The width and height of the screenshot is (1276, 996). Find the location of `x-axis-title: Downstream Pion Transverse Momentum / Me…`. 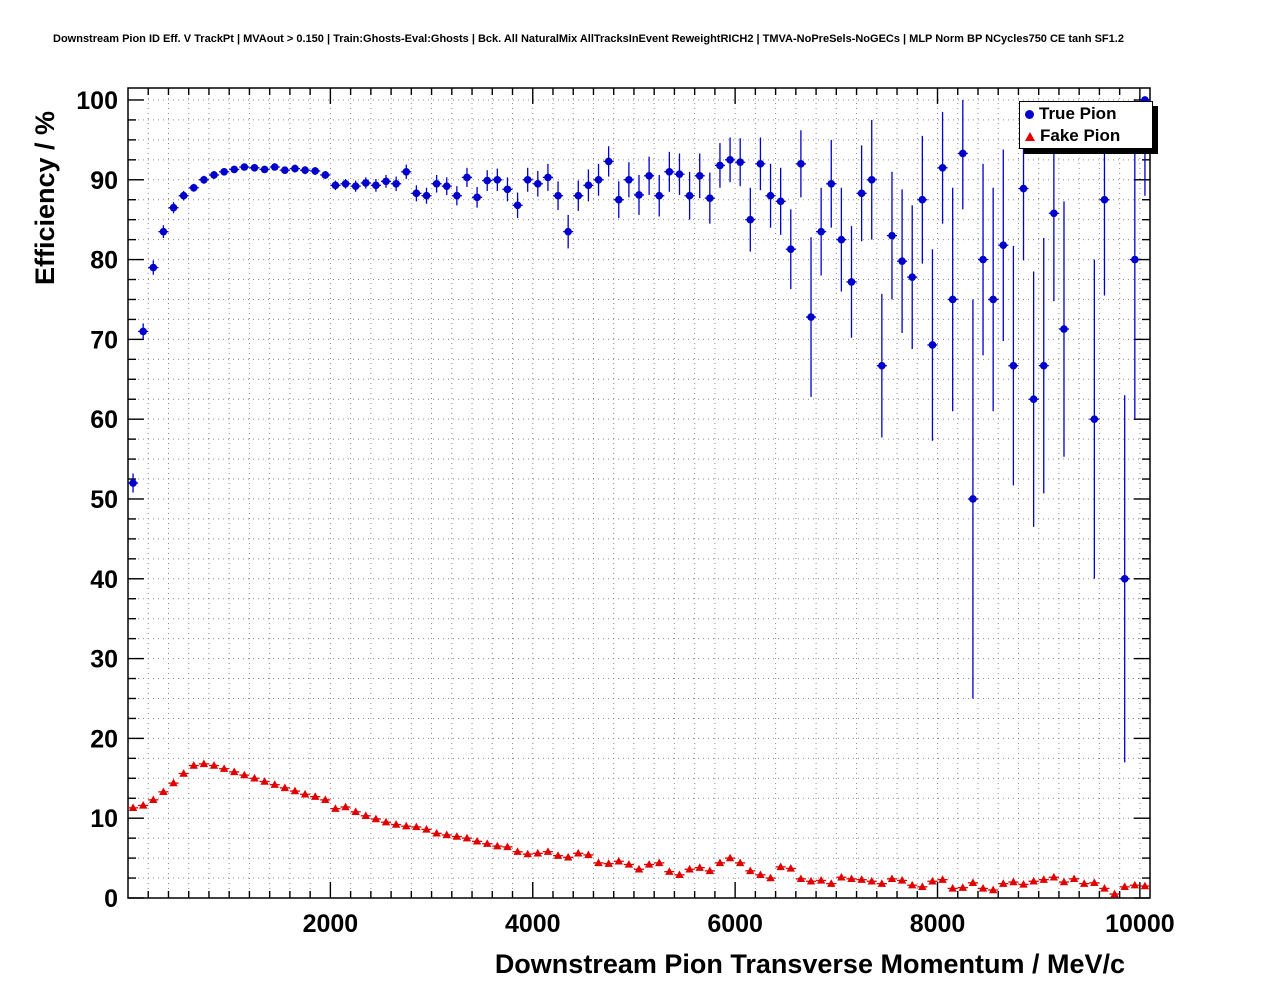

x-axis-title: Downstream Pion Transverse Momentum / Me… is located at coordinates (809, 964).